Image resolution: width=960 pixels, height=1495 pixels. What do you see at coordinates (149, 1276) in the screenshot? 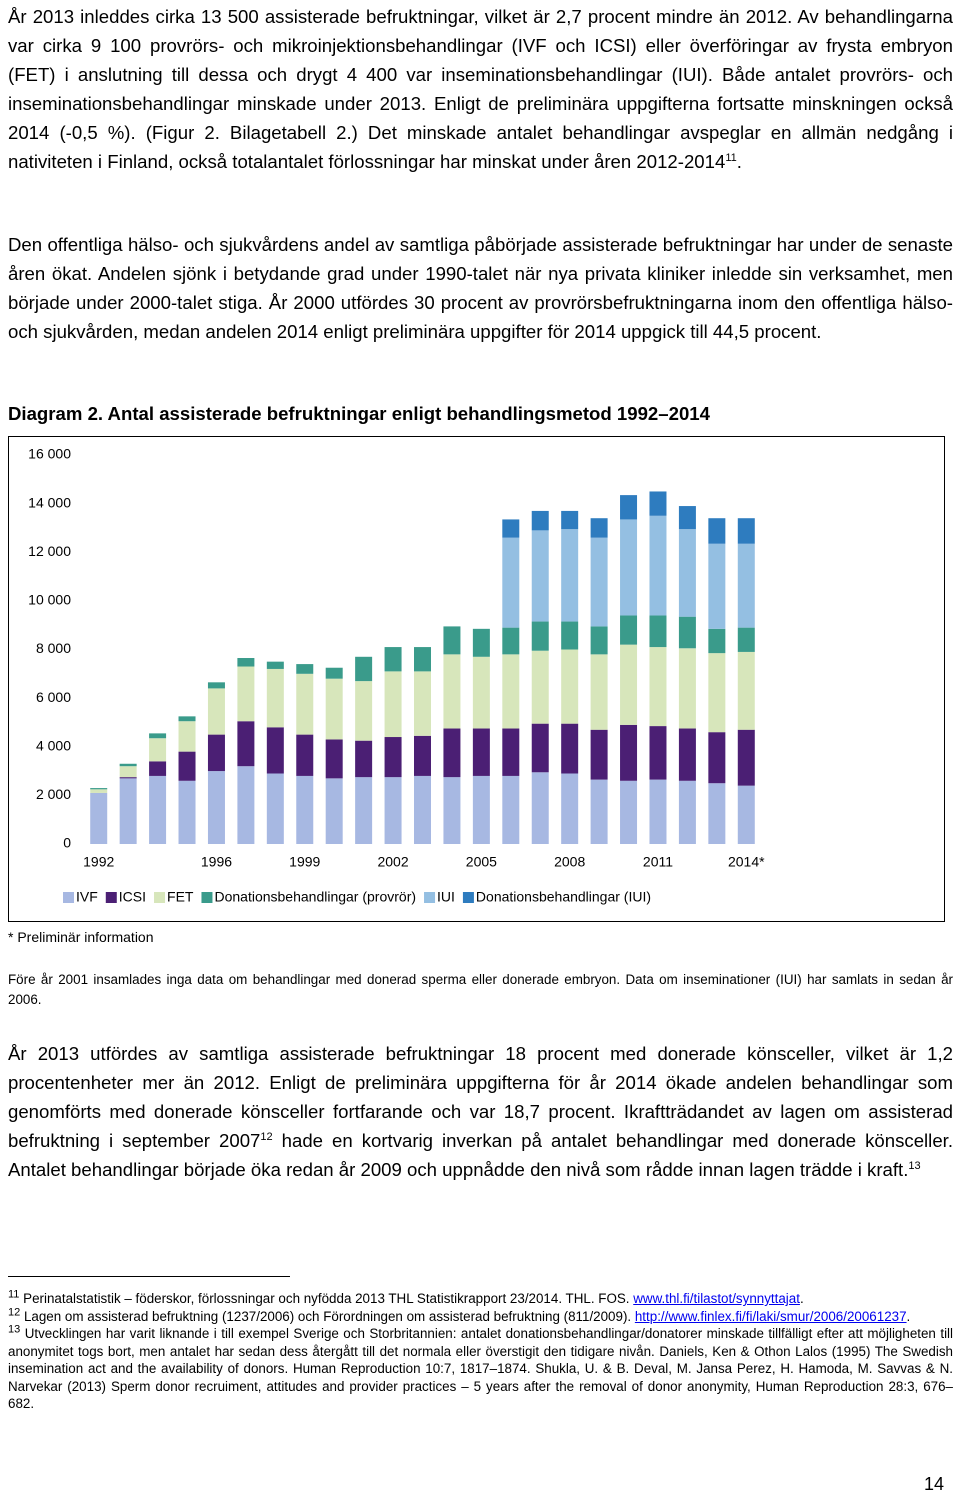
I see `footnote-rule` at bounding box center [149, 1276].